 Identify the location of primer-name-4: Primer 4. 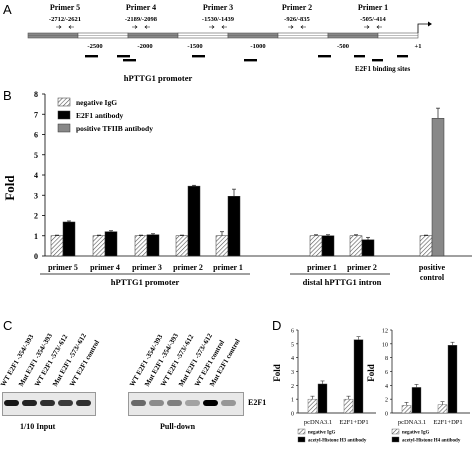
(141, 7).